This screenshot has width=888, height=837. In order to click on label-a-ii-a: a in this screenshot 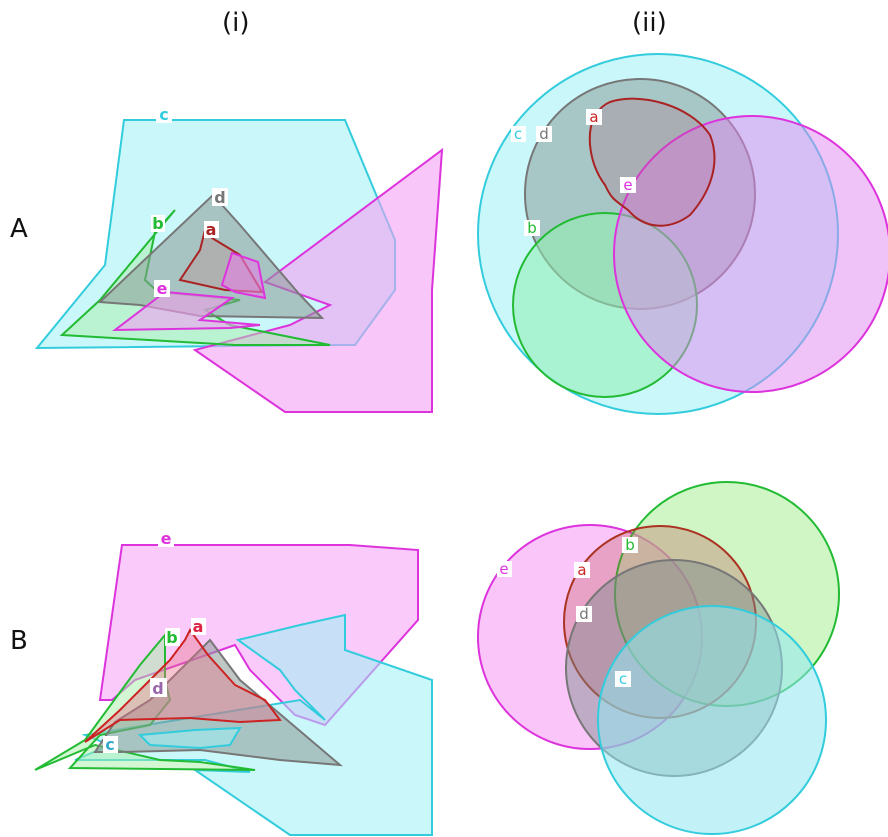, I will do `click(593, 117)`.